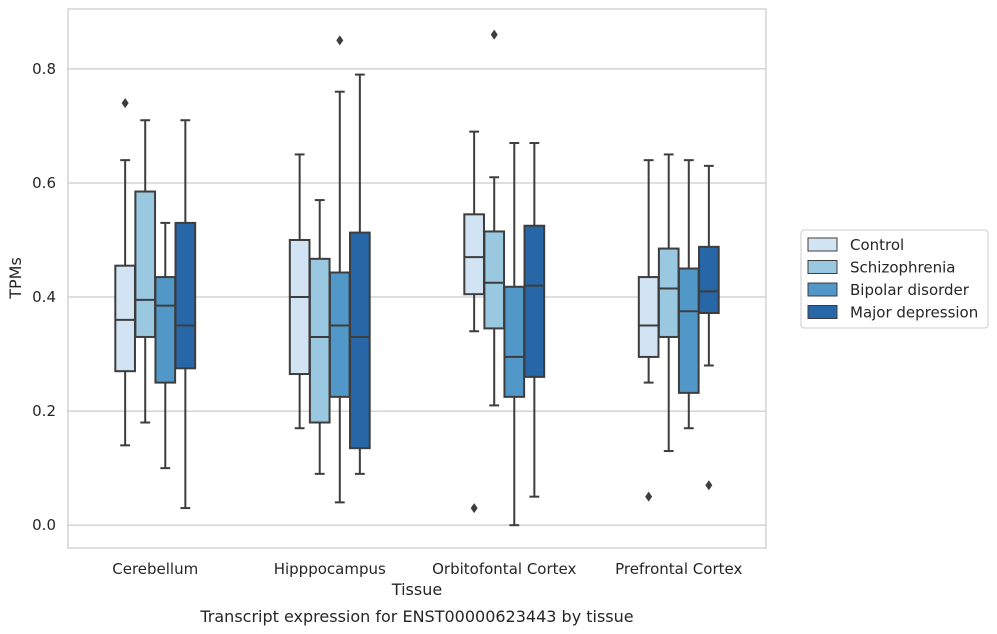  What do you see at coordinates (678, 569) in the screenshot?
I see `x-tick-label: Prefrontal Cortex` at bounding box center [678, 569].